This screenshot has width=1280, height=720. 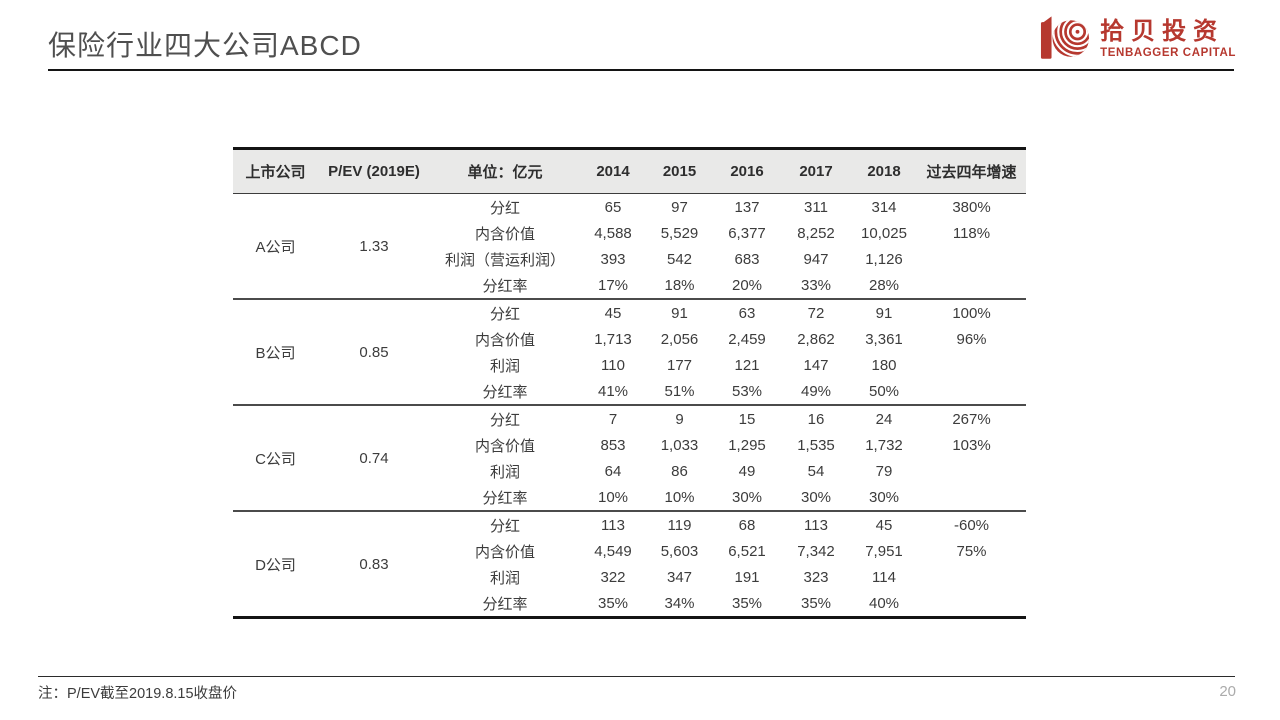 What do you see at coordinates (679, 524) in the screenshot?
I see `year-value: 119` at bounding box center [679, 524].